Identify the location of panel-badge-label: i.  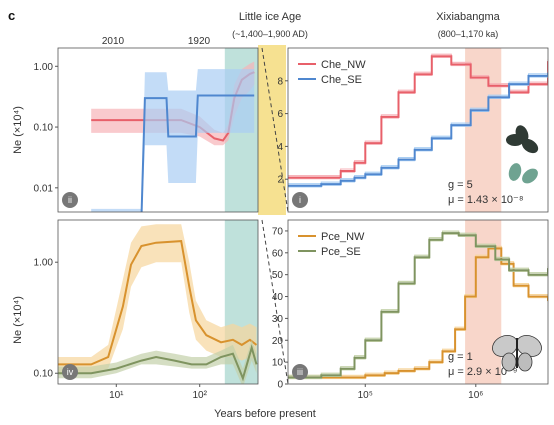
(300, 200).